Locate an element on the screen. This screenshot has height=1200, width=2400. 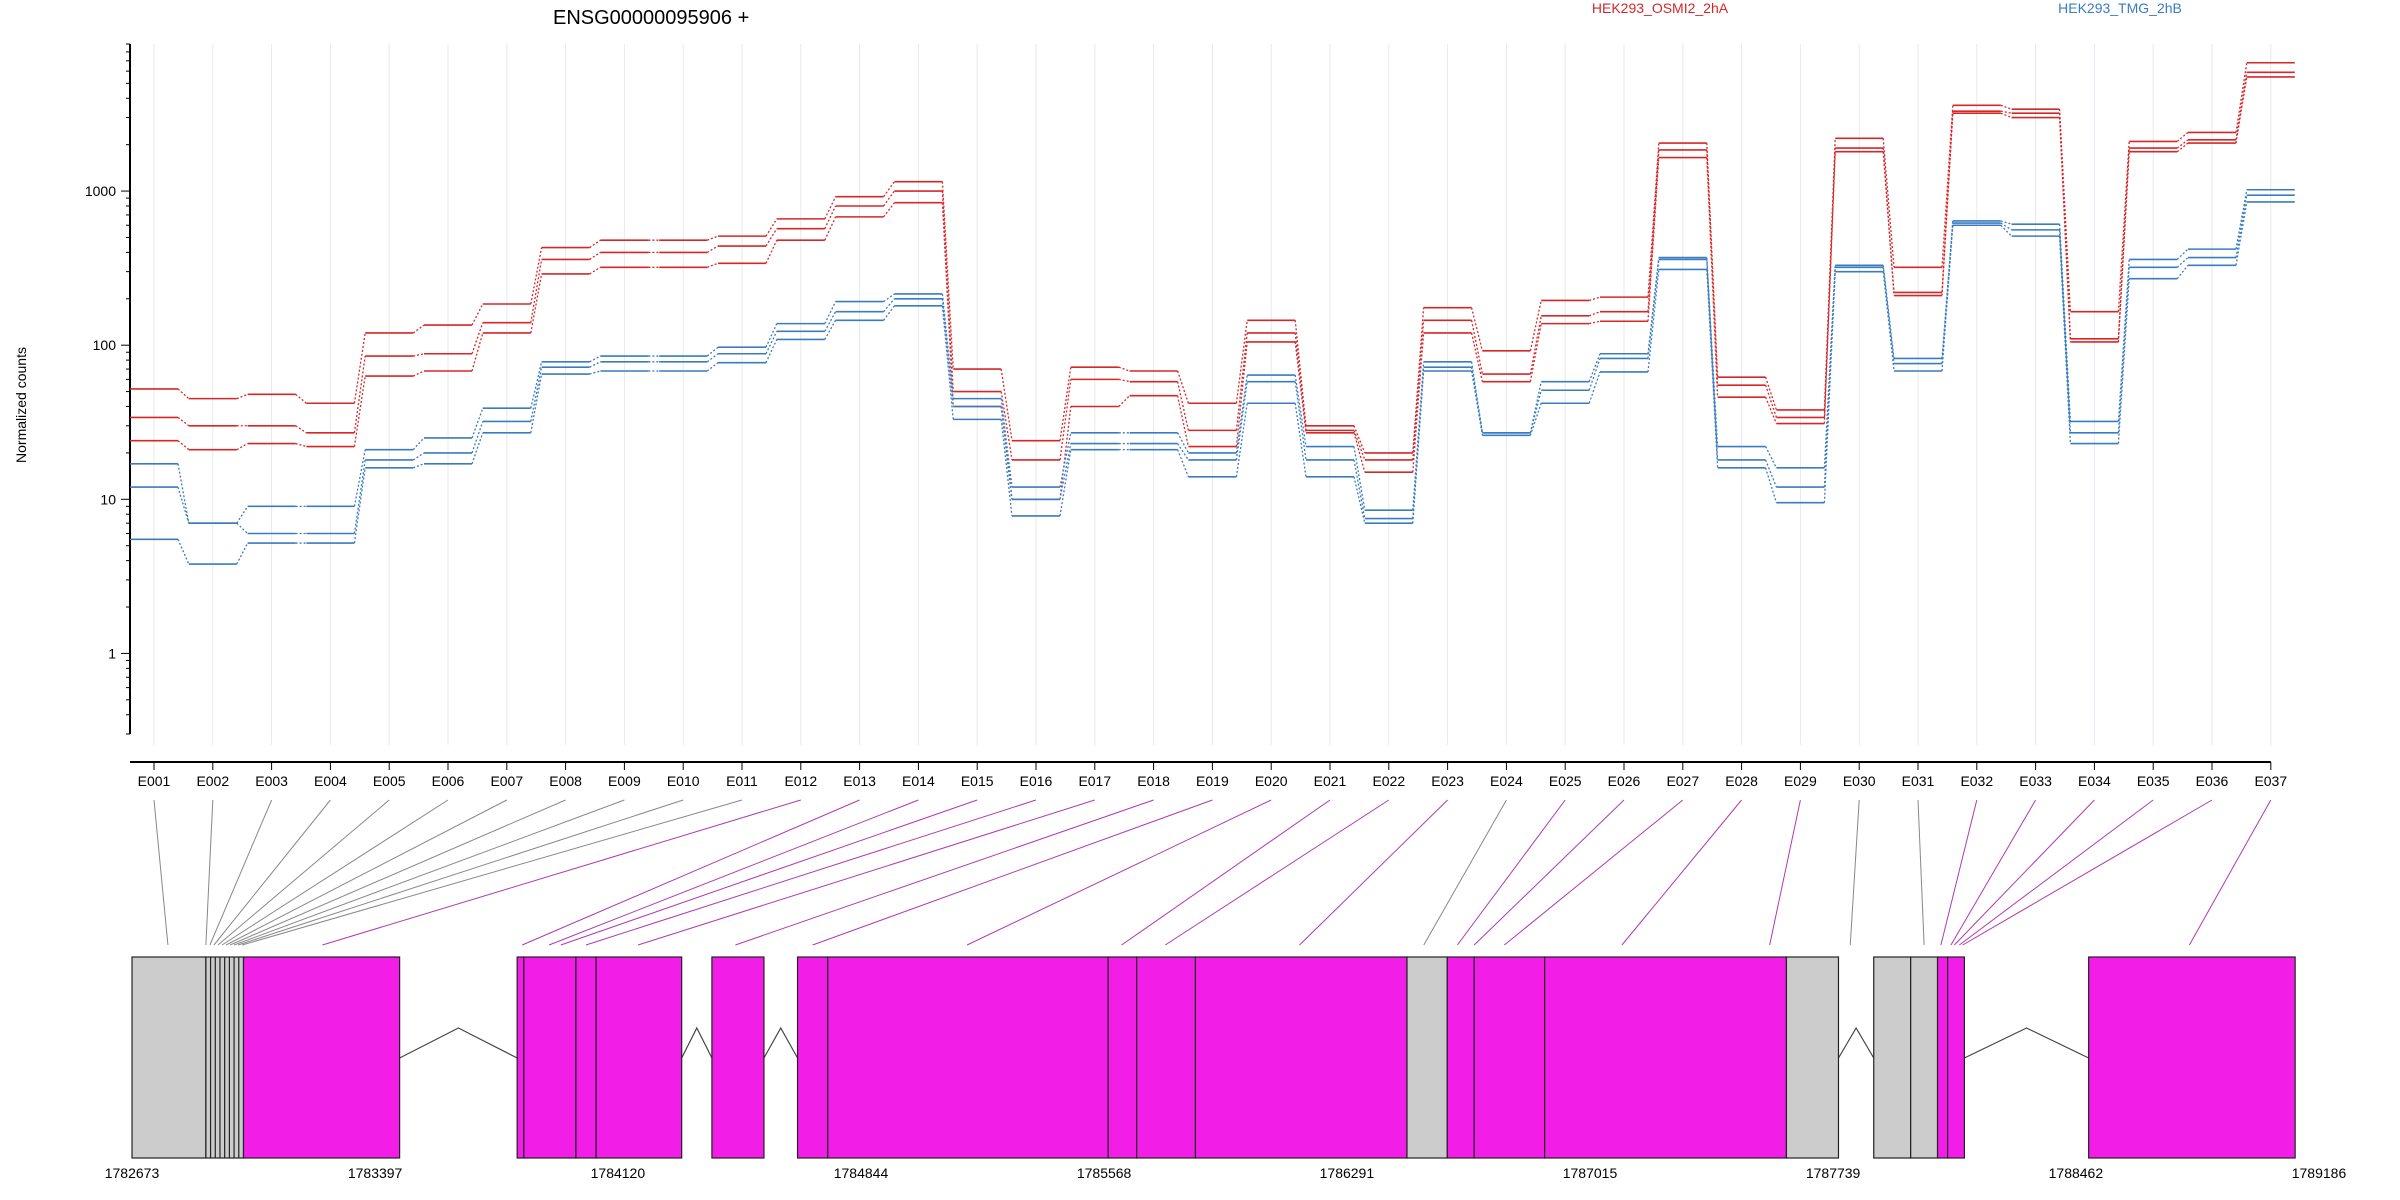
genomic-tick-label: 1789186 is located at coordinates (2319, 1173).